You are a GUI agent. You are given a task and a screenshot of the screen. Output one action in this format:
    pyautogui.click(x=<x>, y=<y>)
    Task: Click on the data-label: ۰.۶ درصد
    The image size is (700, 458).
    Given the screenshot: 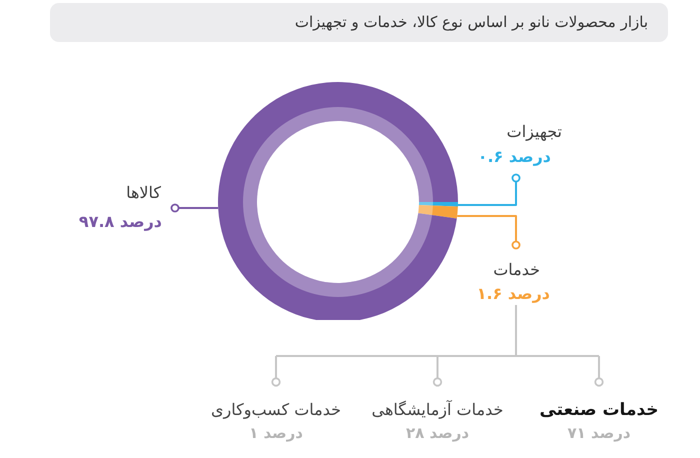 What is the action you would take?
    pyautogui.click(x=514, y=156)
    